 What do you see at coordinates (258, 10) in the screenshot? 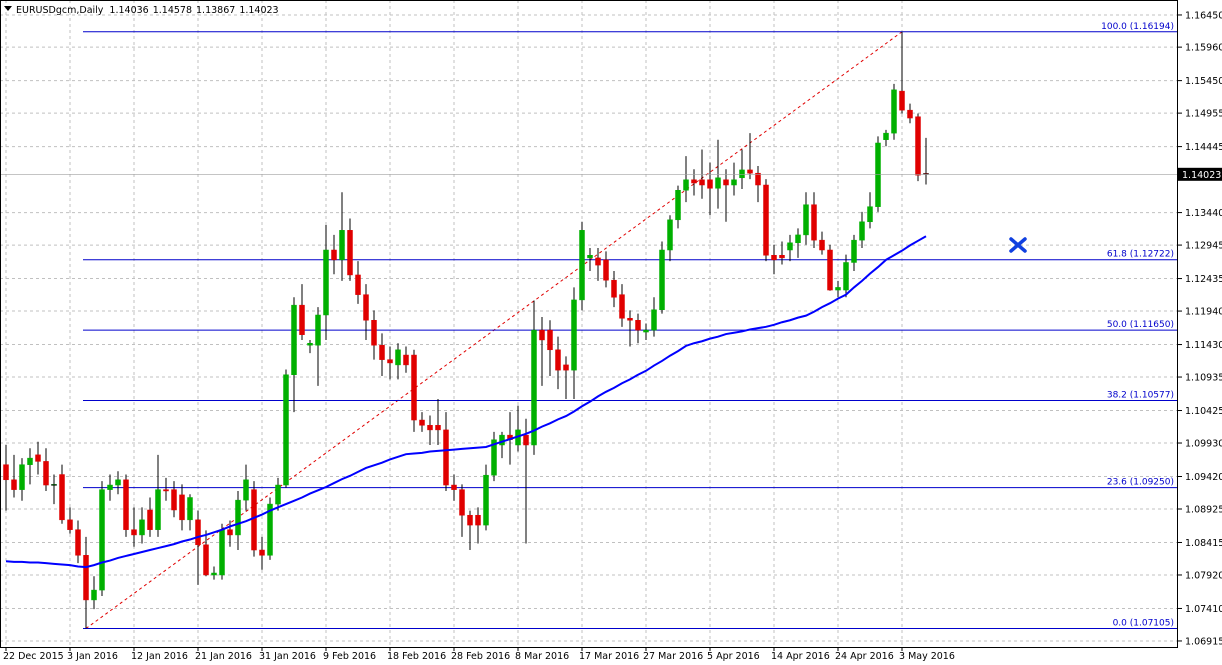
I see `header-close: 1.14023` at bounding box center [258, 10].